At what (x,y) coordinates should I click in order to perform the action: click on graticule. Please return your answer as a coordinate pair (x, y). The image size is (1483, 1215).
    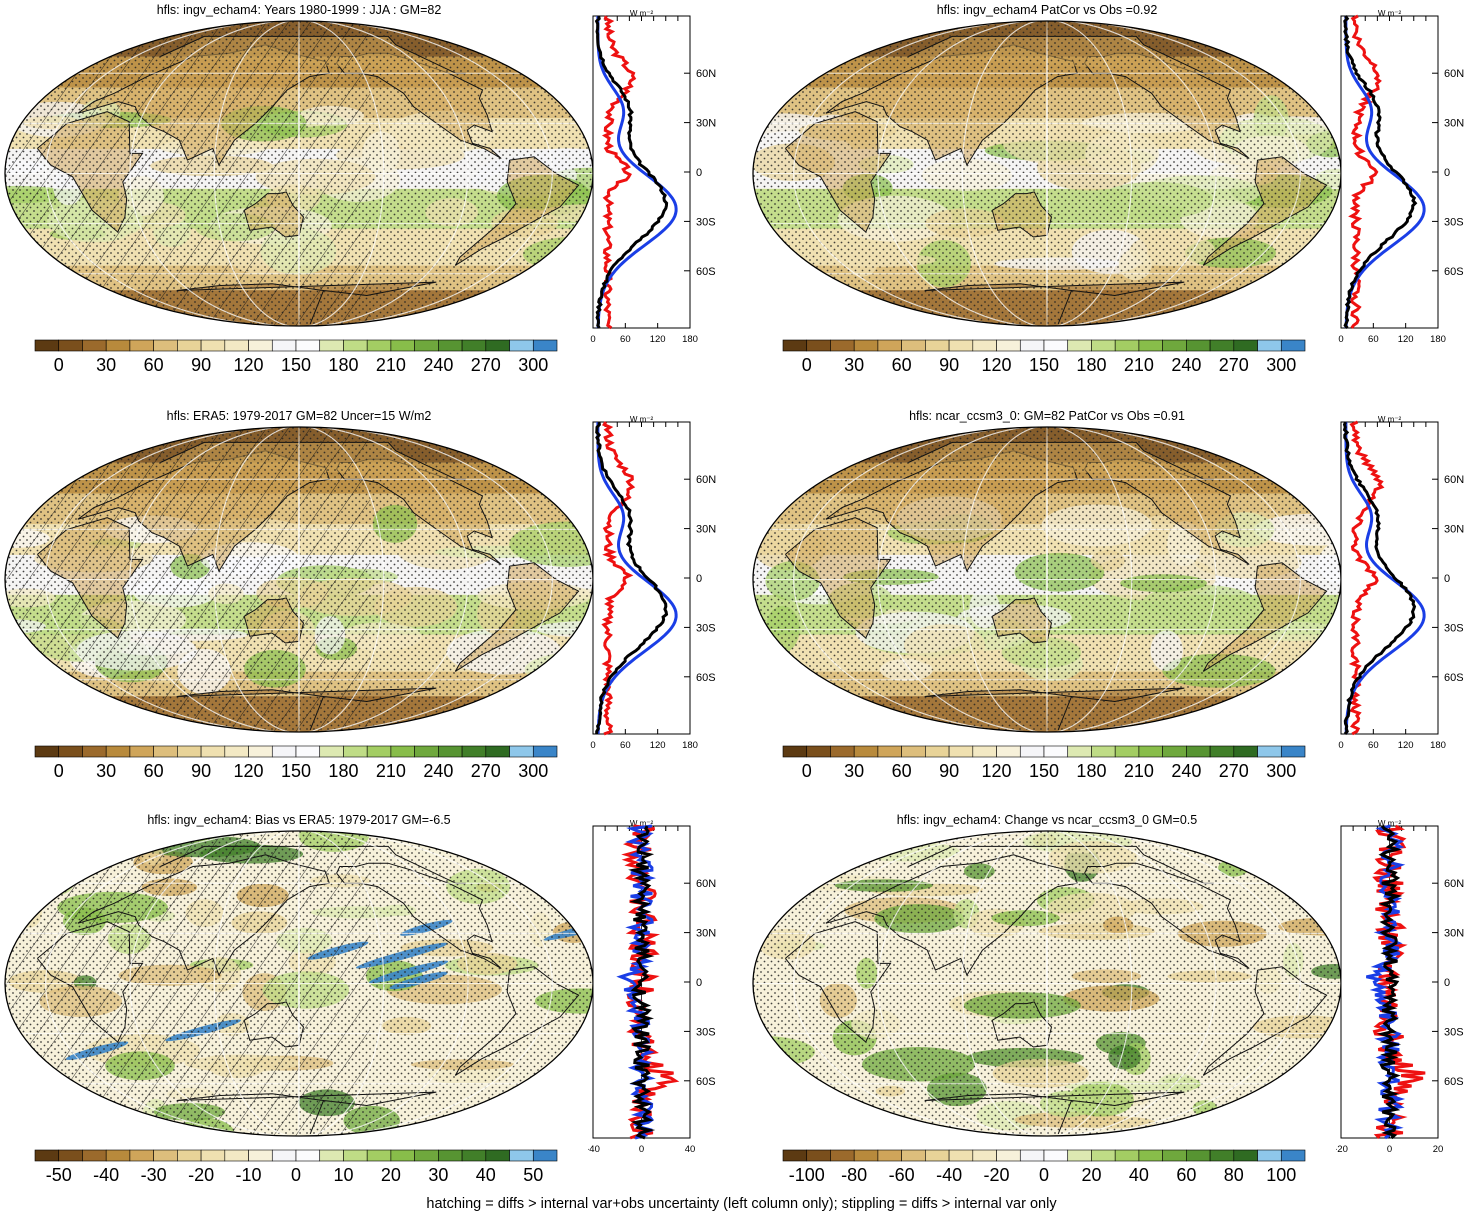
    Looking at the image, I should click on (1047, 173).